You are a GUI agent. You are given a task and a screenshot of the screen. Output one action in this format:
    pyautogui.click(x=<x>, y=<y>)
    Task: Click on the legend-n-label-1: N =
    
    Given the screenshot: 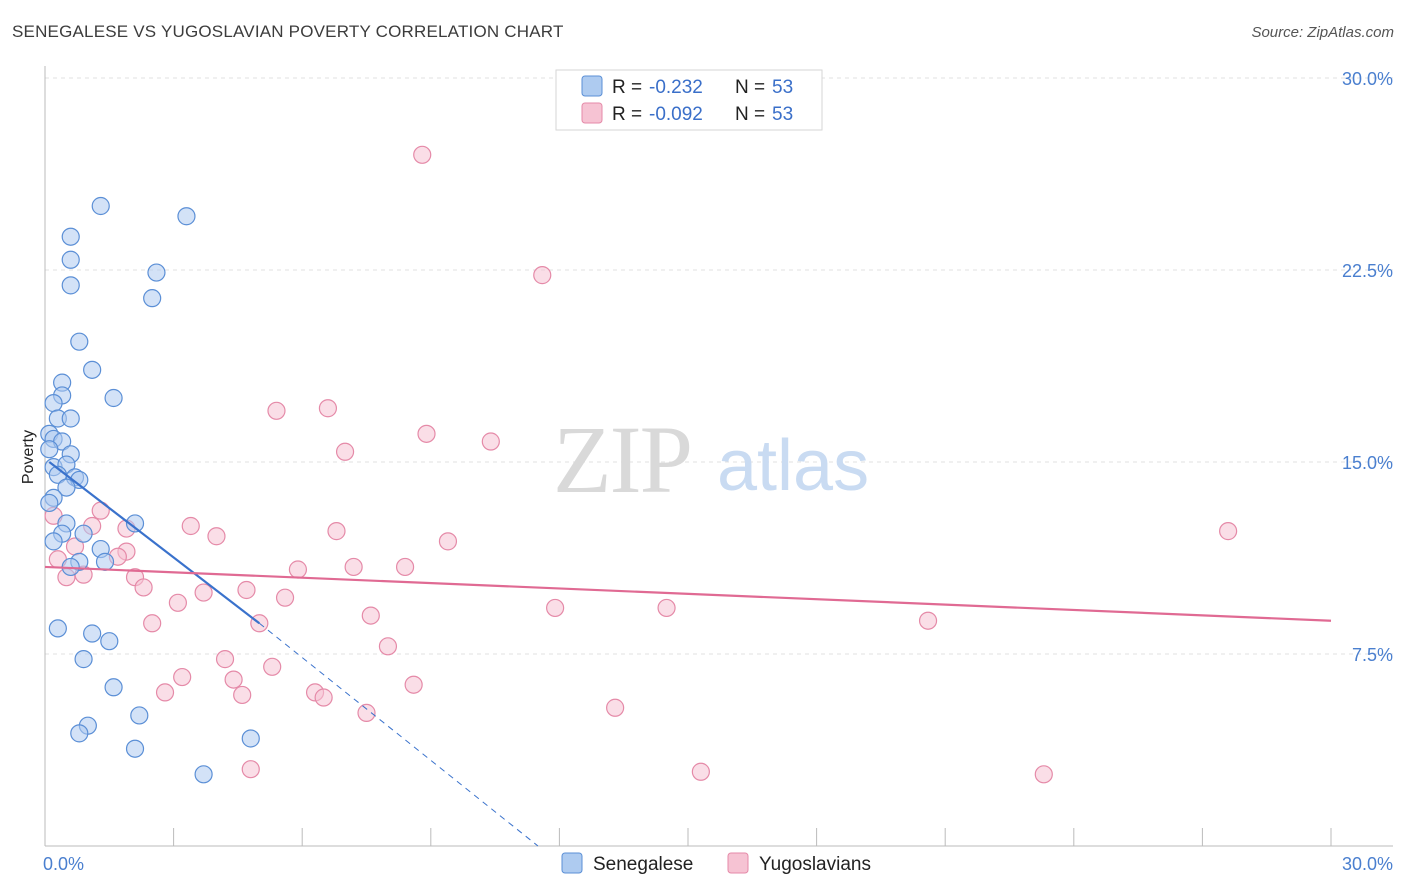 What is the action you would take?
    pyautogui.click(x=750, y=87)
    